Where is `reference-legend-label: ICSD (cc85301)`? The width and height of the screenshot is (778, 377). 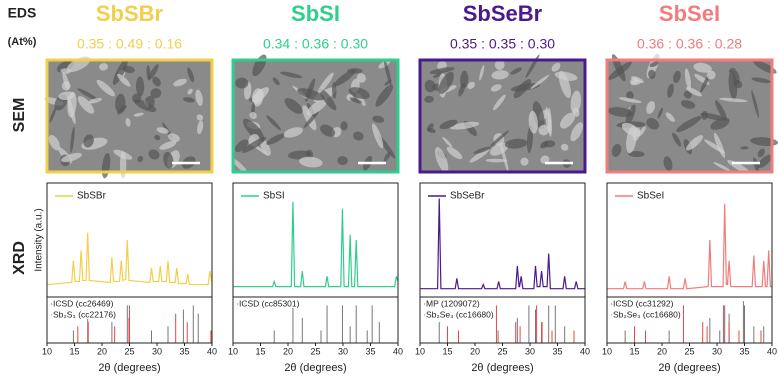
reference-legend-label: ICSD (cc85301) is located at coordinates (269, 303).